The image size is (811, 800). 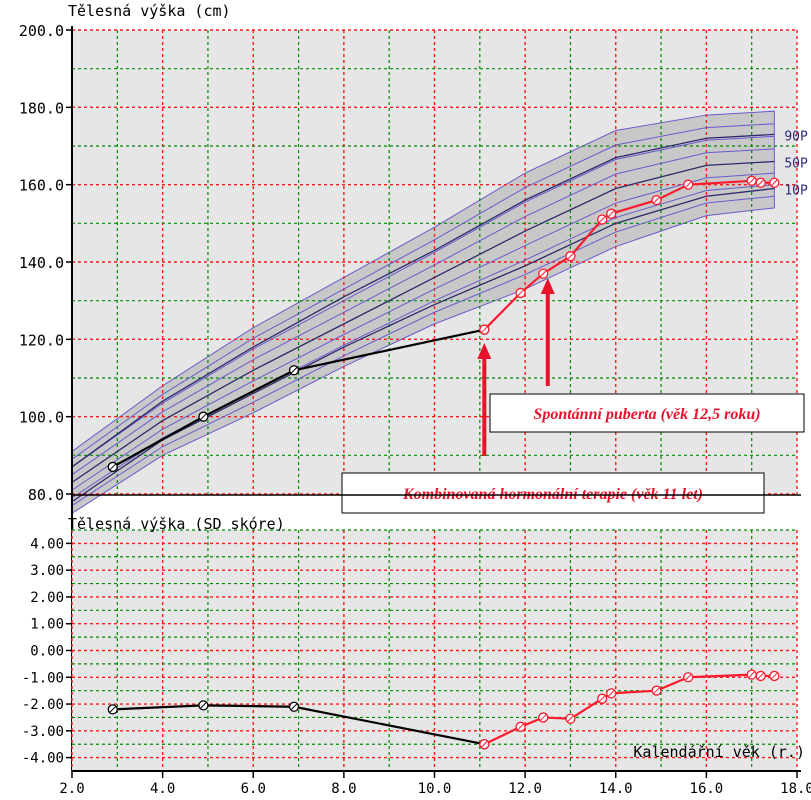 I want to click on y-tick-label: 120.0, so click(x=41, y=340).